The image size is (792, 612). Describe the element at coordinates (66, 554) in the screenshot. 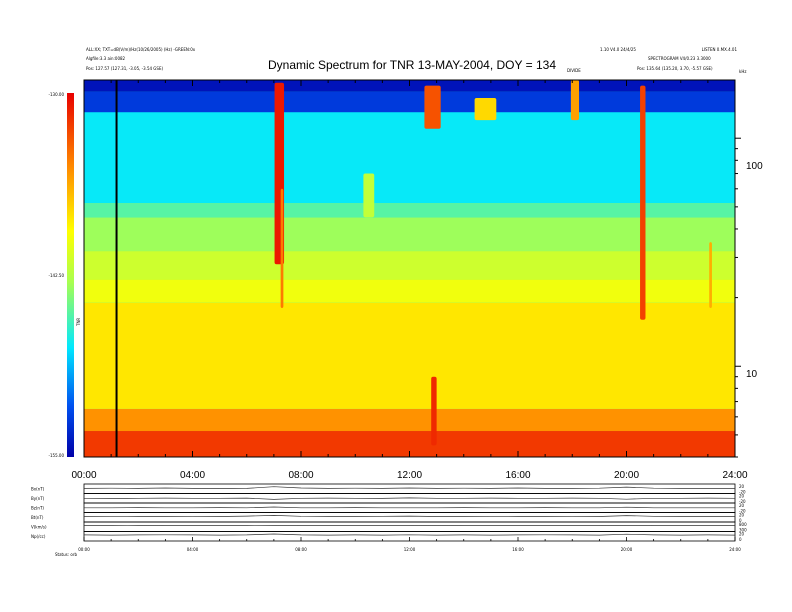

I see `footer-status: Status: orb` at that location.